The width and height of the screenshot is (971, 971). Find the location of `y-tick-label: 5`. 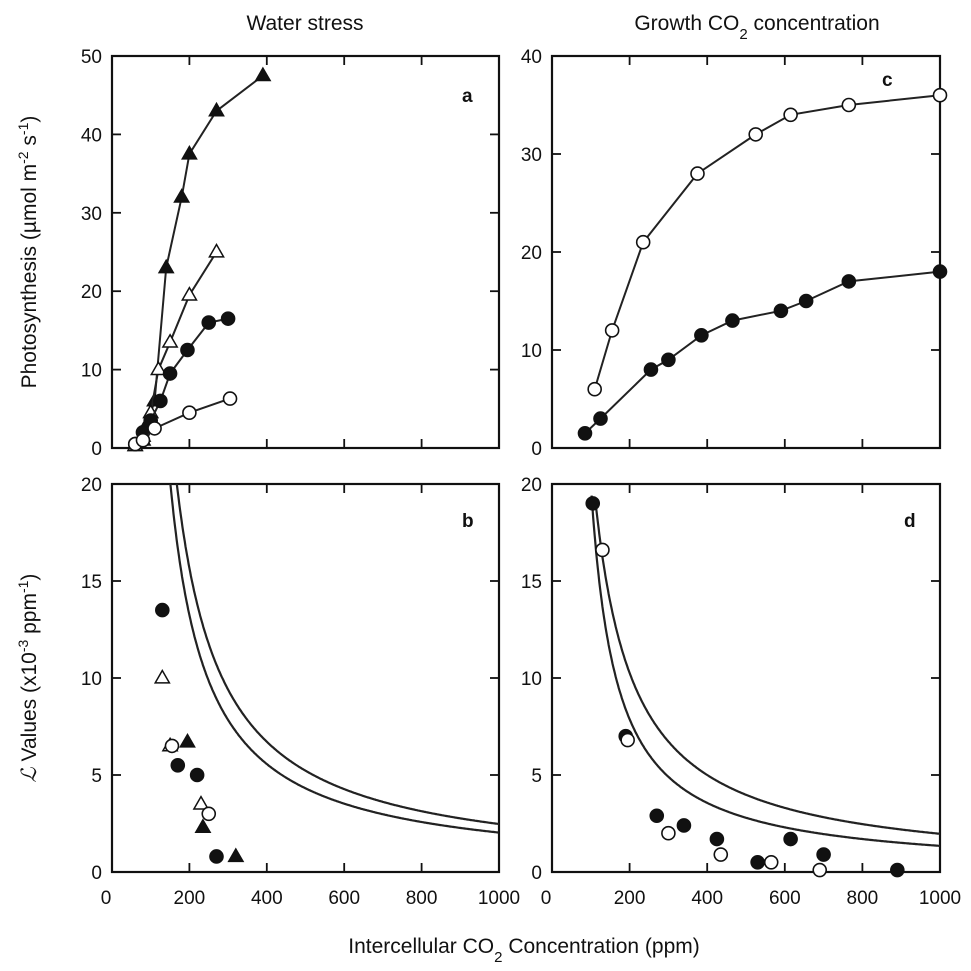

y-tick-label: 5 is located at coordinates (96, 776).